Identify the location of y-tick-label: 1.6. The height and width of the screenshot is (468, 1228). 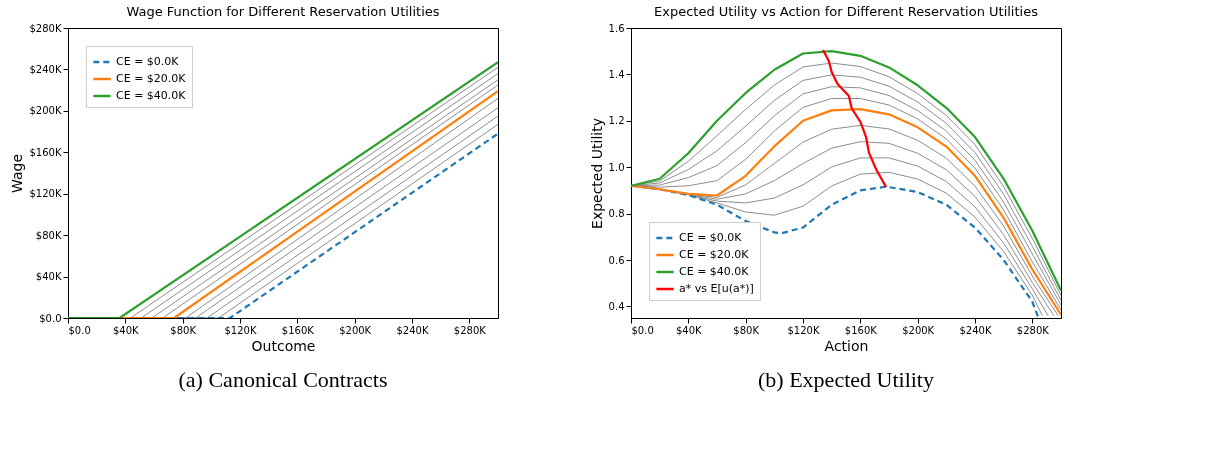
(616, 28).